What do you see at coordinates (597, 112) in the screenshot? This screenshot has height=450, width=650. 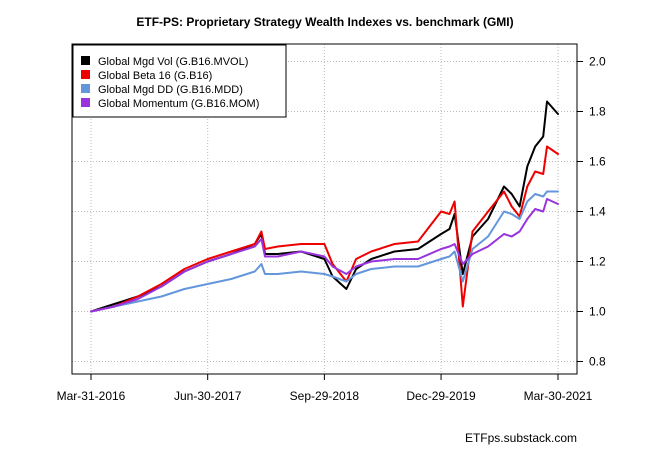 I see `y-tick-label: 1.8` at bounding box center [597, 112].